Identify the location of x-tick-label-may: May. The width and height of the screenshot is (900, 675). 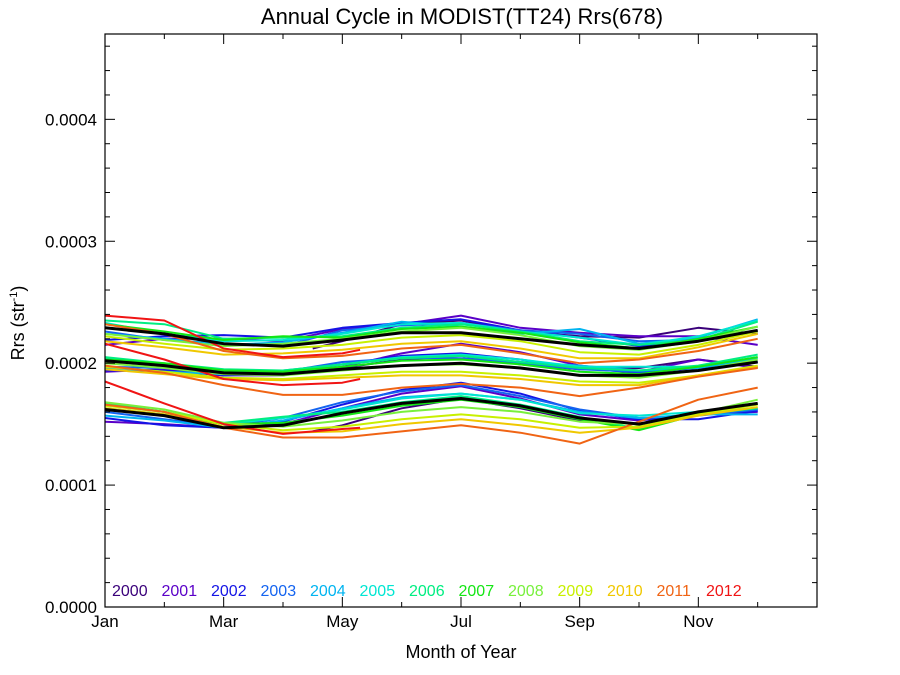
(342, 621).